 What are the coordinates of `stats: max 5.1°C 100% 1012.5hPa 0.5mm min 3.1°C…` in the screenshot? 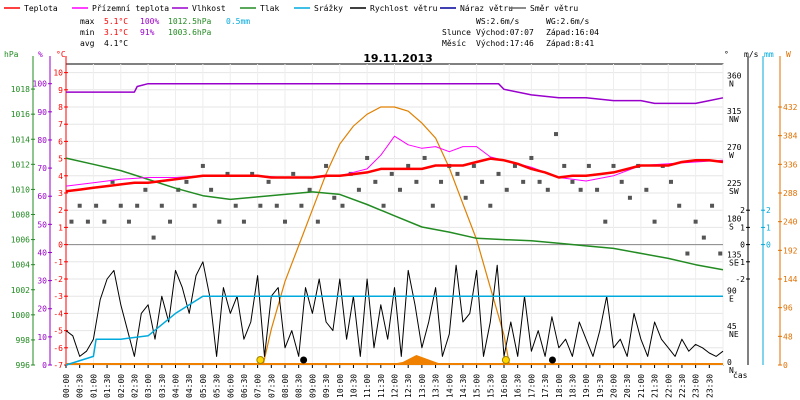 It's located at (165, 32).